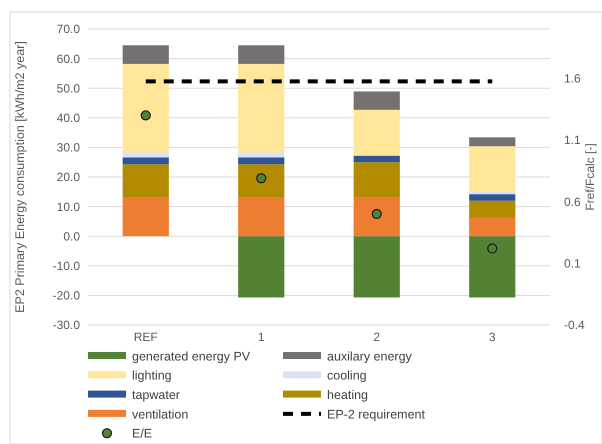 This screenshot has width=602, height=444. Describe the element at coordinates (347, 375) in the screenshot. I see `legend-label: cooling` at that location.